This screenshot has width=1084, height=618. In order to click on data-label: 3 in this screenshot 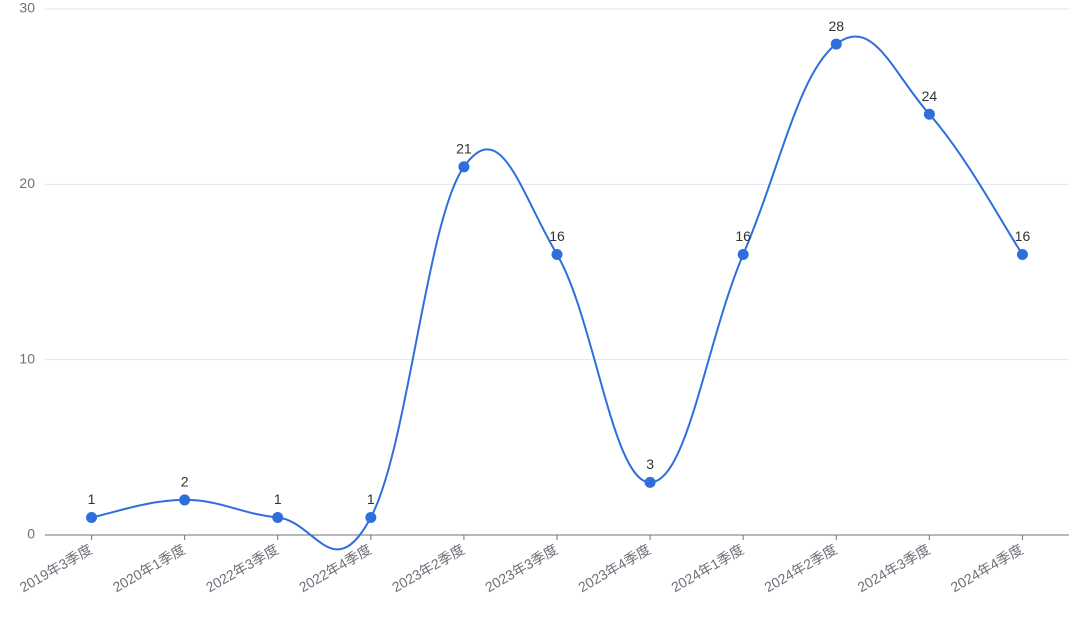, I will do `click(650, 464)`.